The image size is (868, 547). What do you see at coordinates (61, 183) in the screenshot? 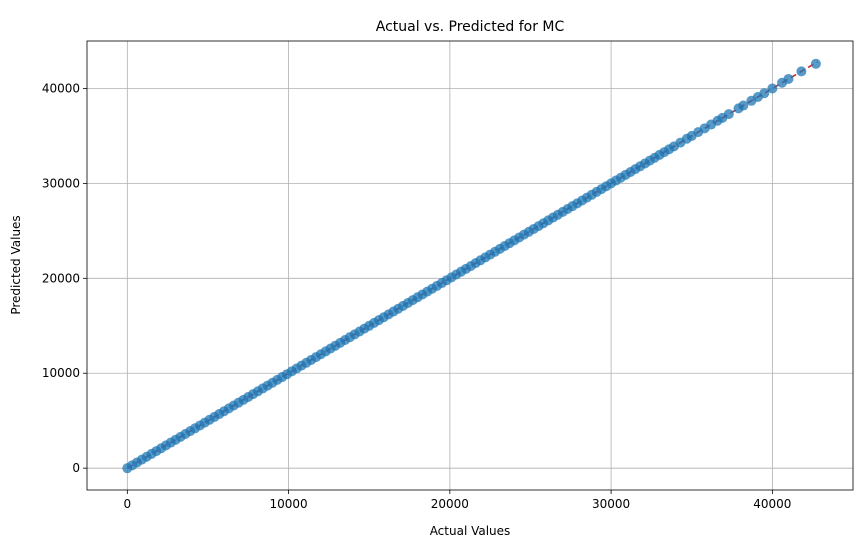
I see `y-tick-label: 30000` at bounding box center [61, 183].